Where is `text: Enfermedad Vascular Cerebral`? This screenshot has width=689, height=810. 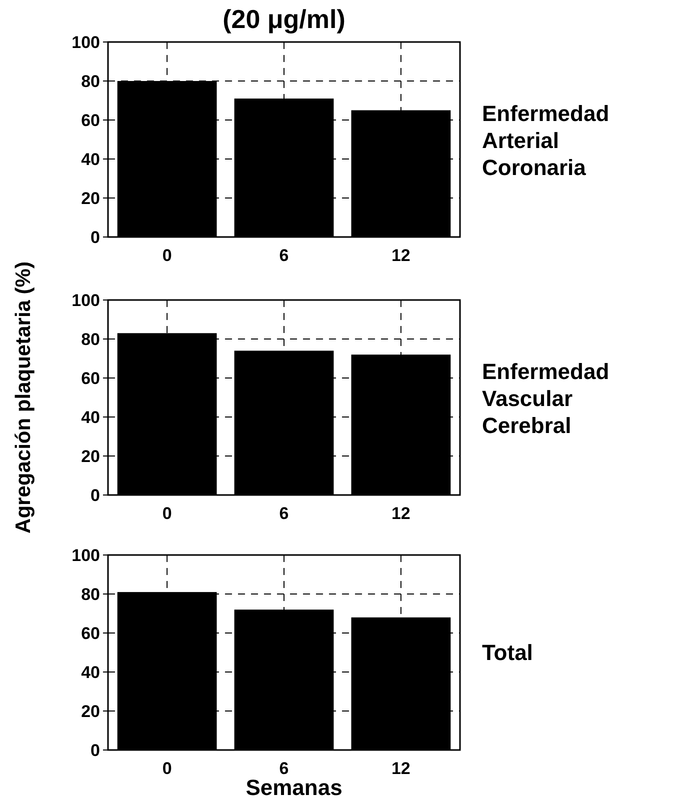
text: Enfermedad Vascular Cerebral is located at coordinates (546, 398).